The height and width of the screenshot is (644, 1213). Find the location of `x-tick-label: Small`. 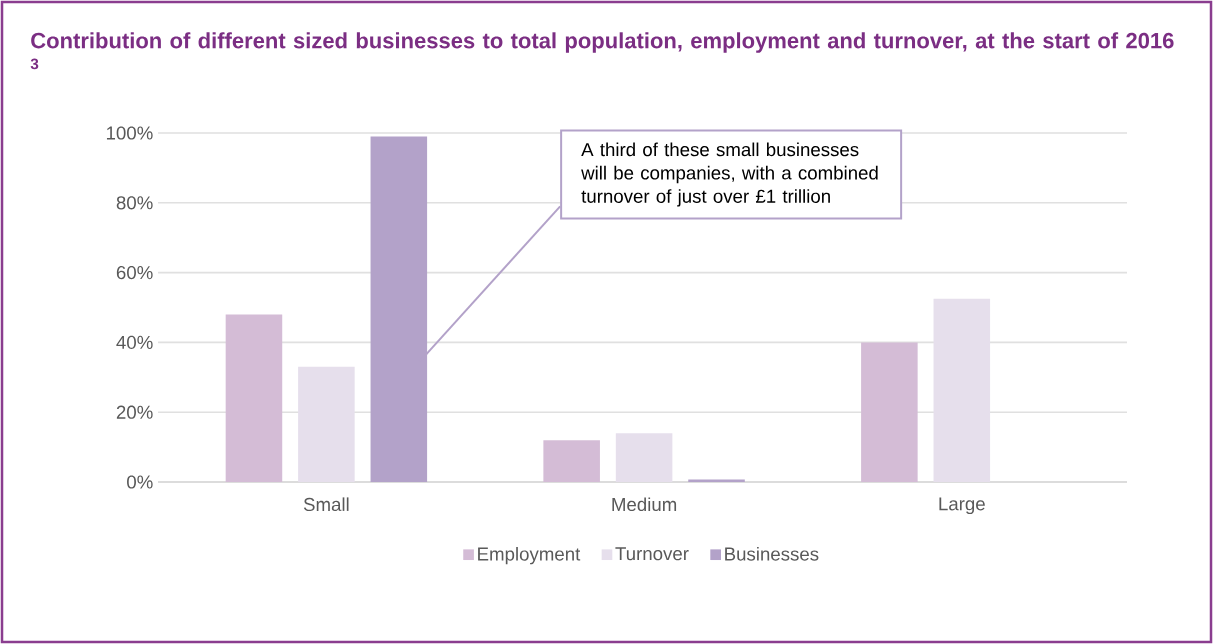

x-tick-label: Small is located at coordinates (326, 504).